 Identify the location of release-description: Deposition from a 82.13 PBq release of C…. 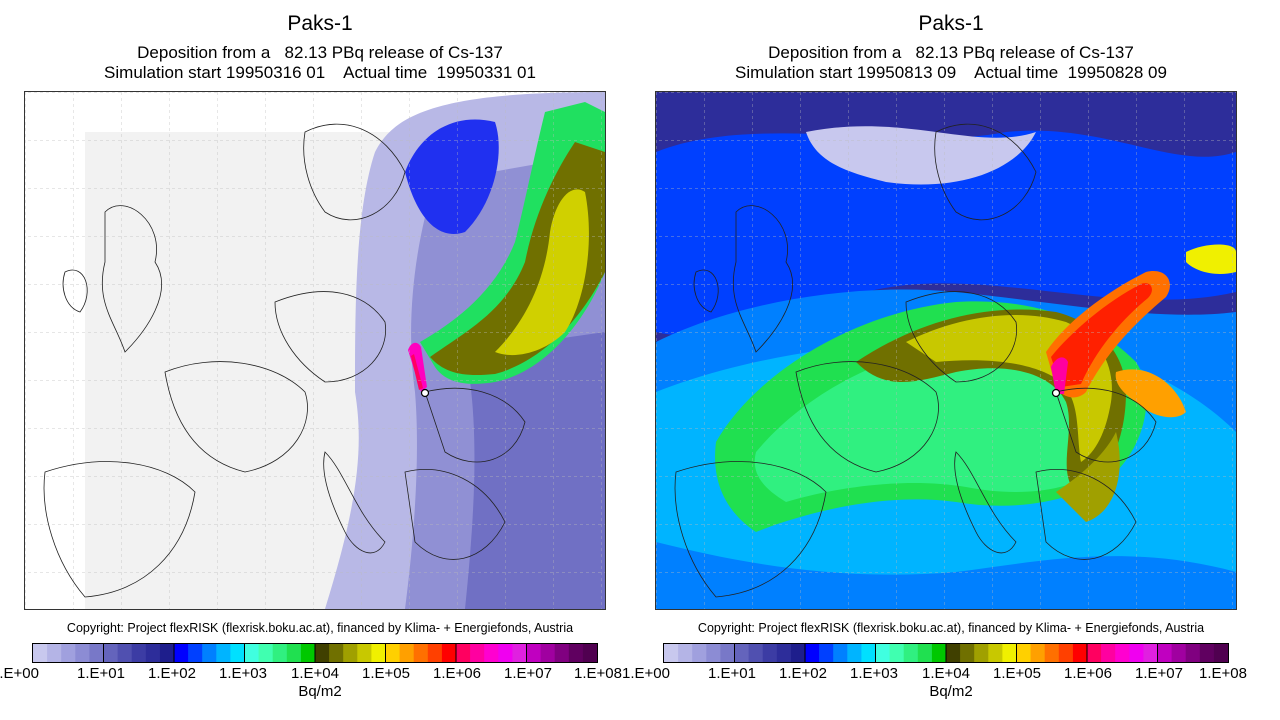
(951, 52).